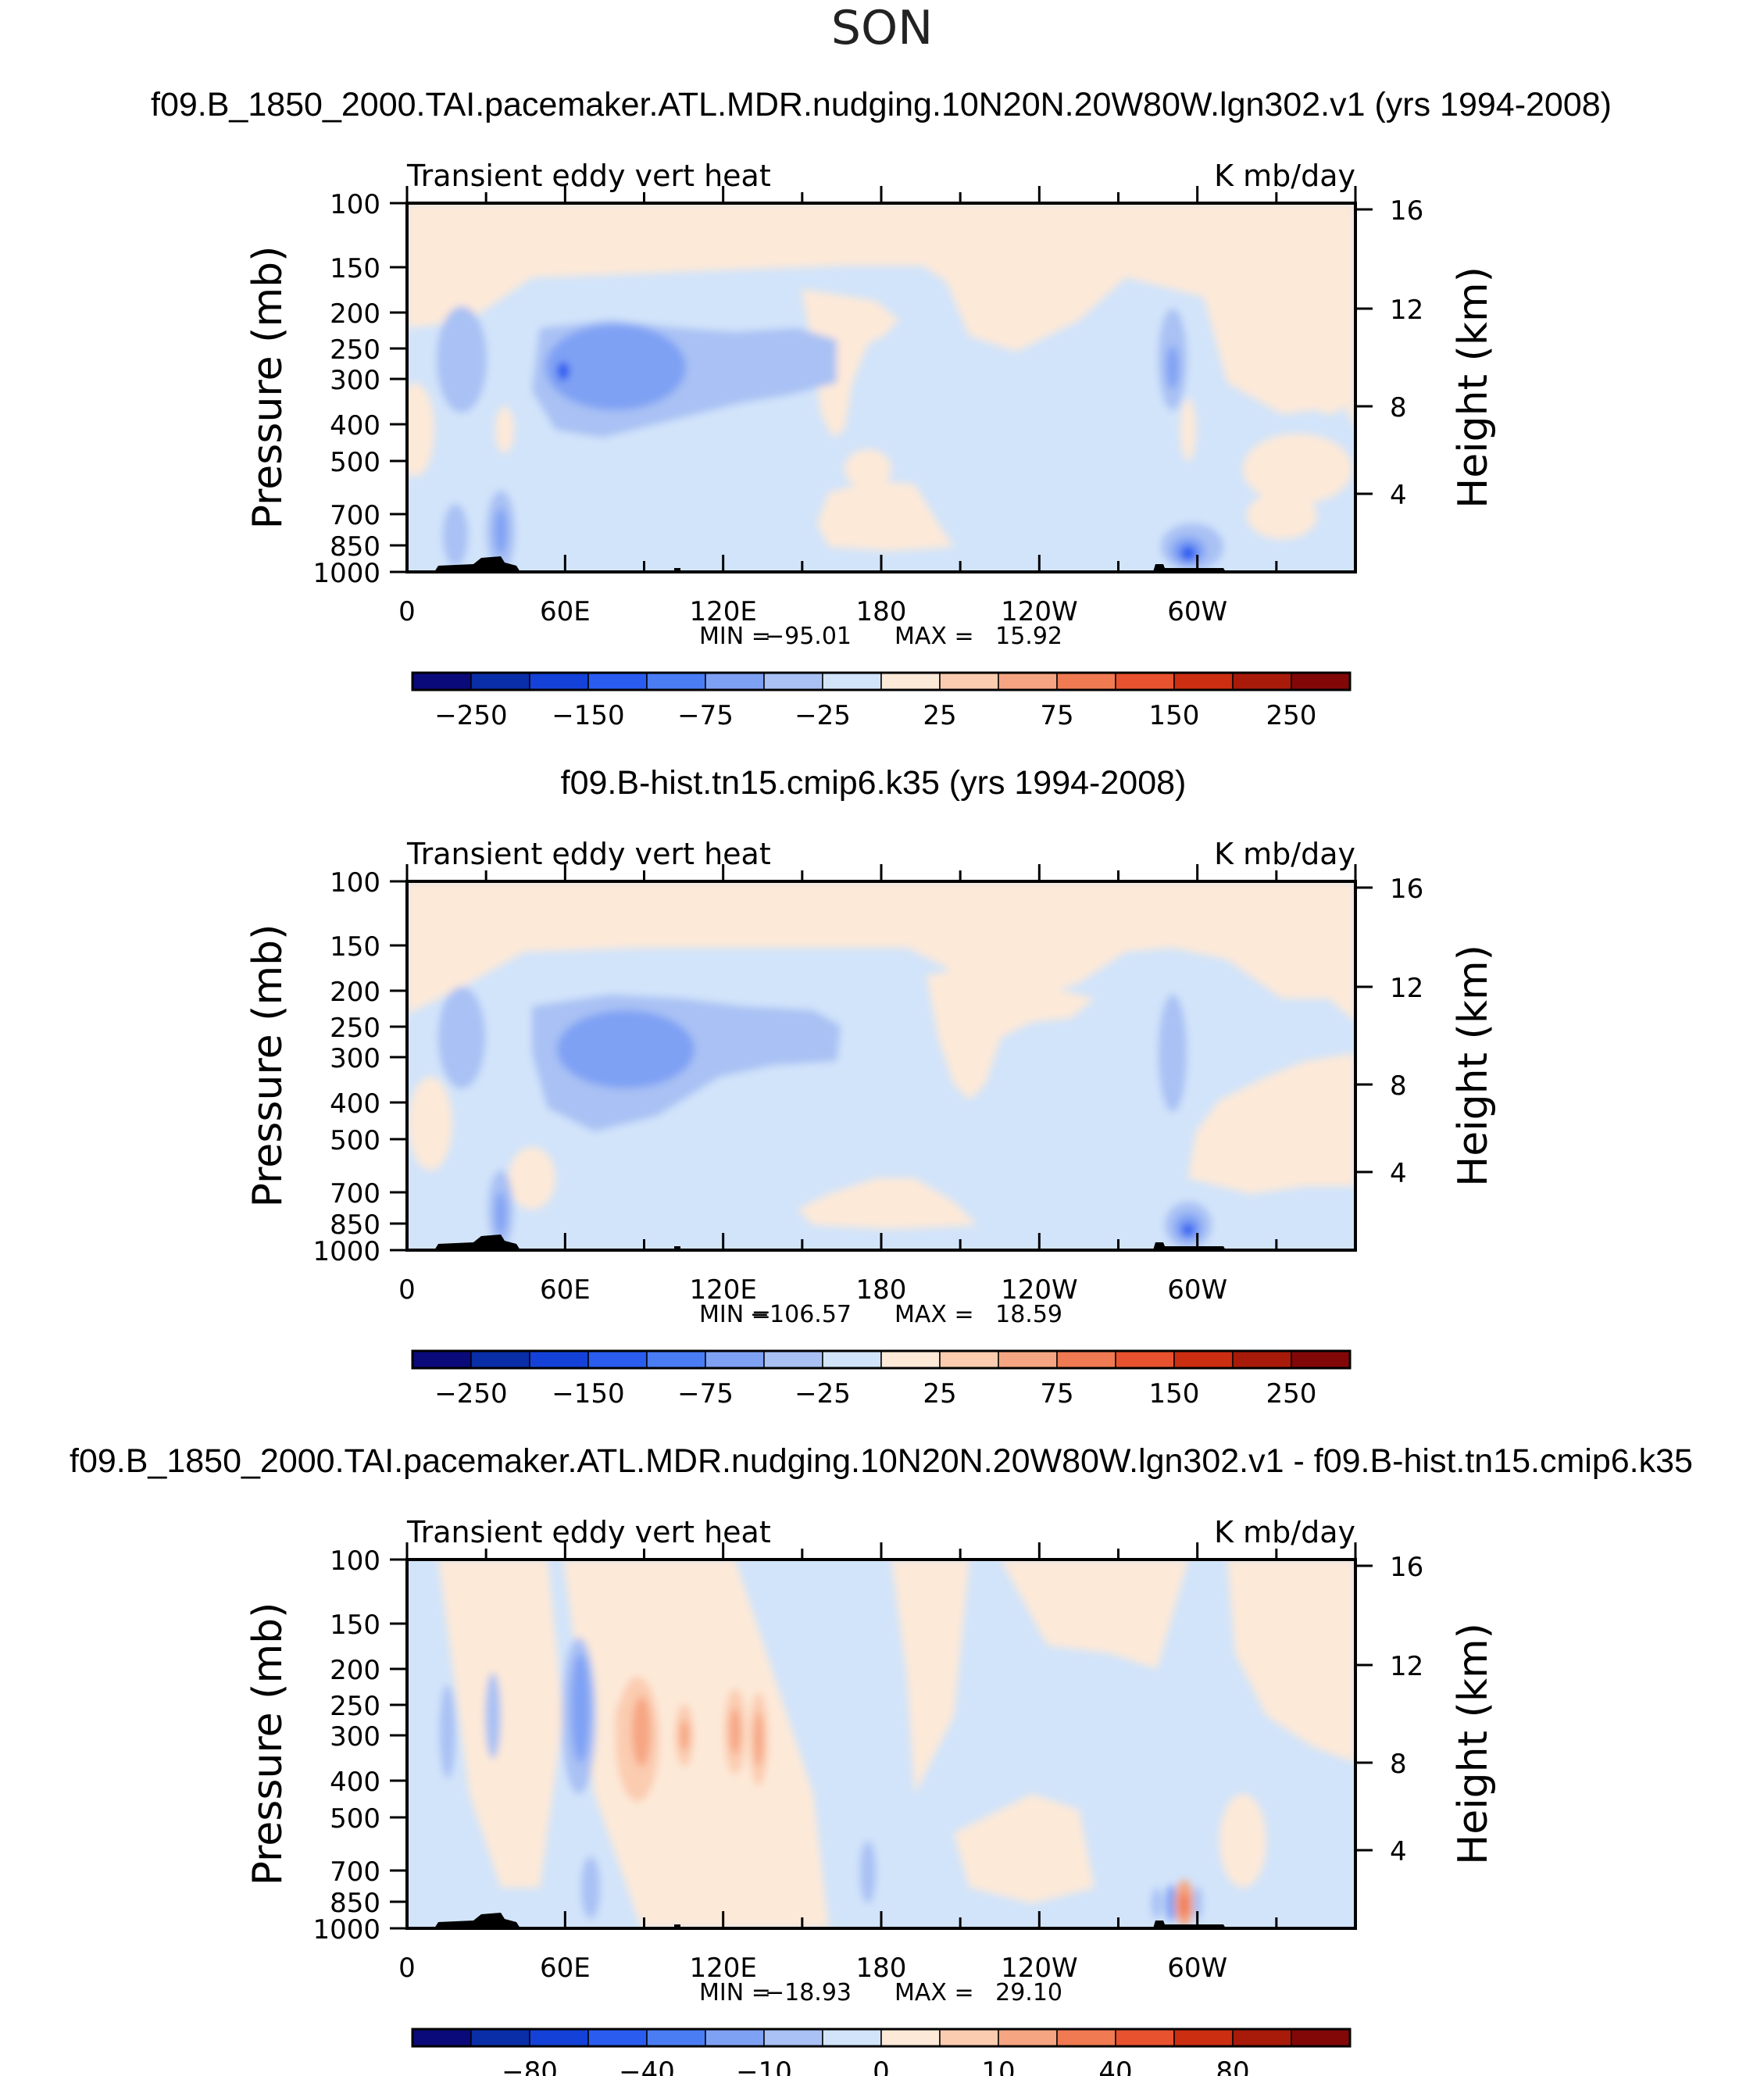 This screenshot has height=2076, width=1764. What do you see at coordinates (565, 1968) in the screenshot?
I see `x-tick-label: 60E` at bounding box center [565, 1968].